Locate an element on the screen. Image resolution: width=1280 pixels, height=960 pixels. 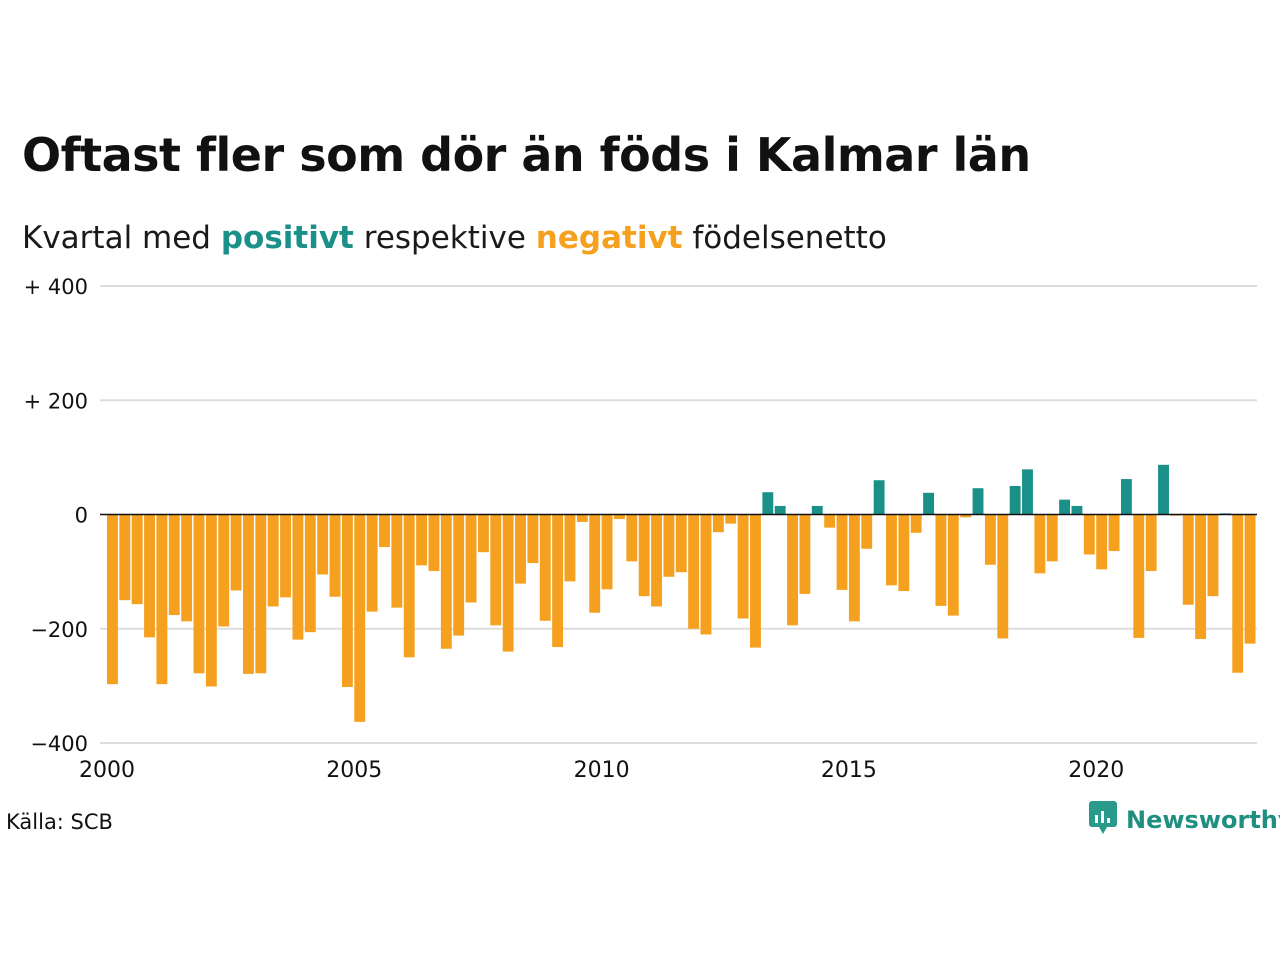
newsworthy-logo-icon is located at coordinates (1103, 820).